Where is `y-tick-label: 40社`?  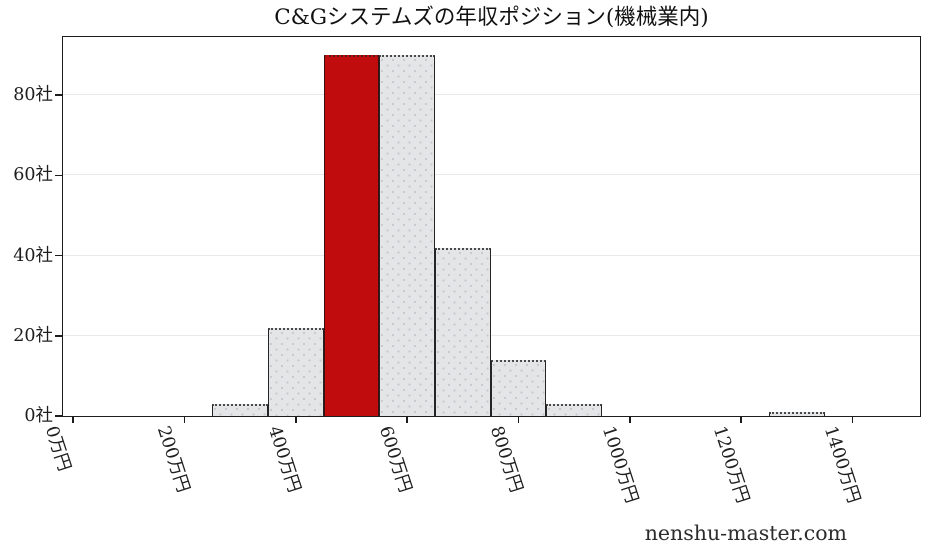
y-tick-label: 40社 is located at coordinates (33, 255).